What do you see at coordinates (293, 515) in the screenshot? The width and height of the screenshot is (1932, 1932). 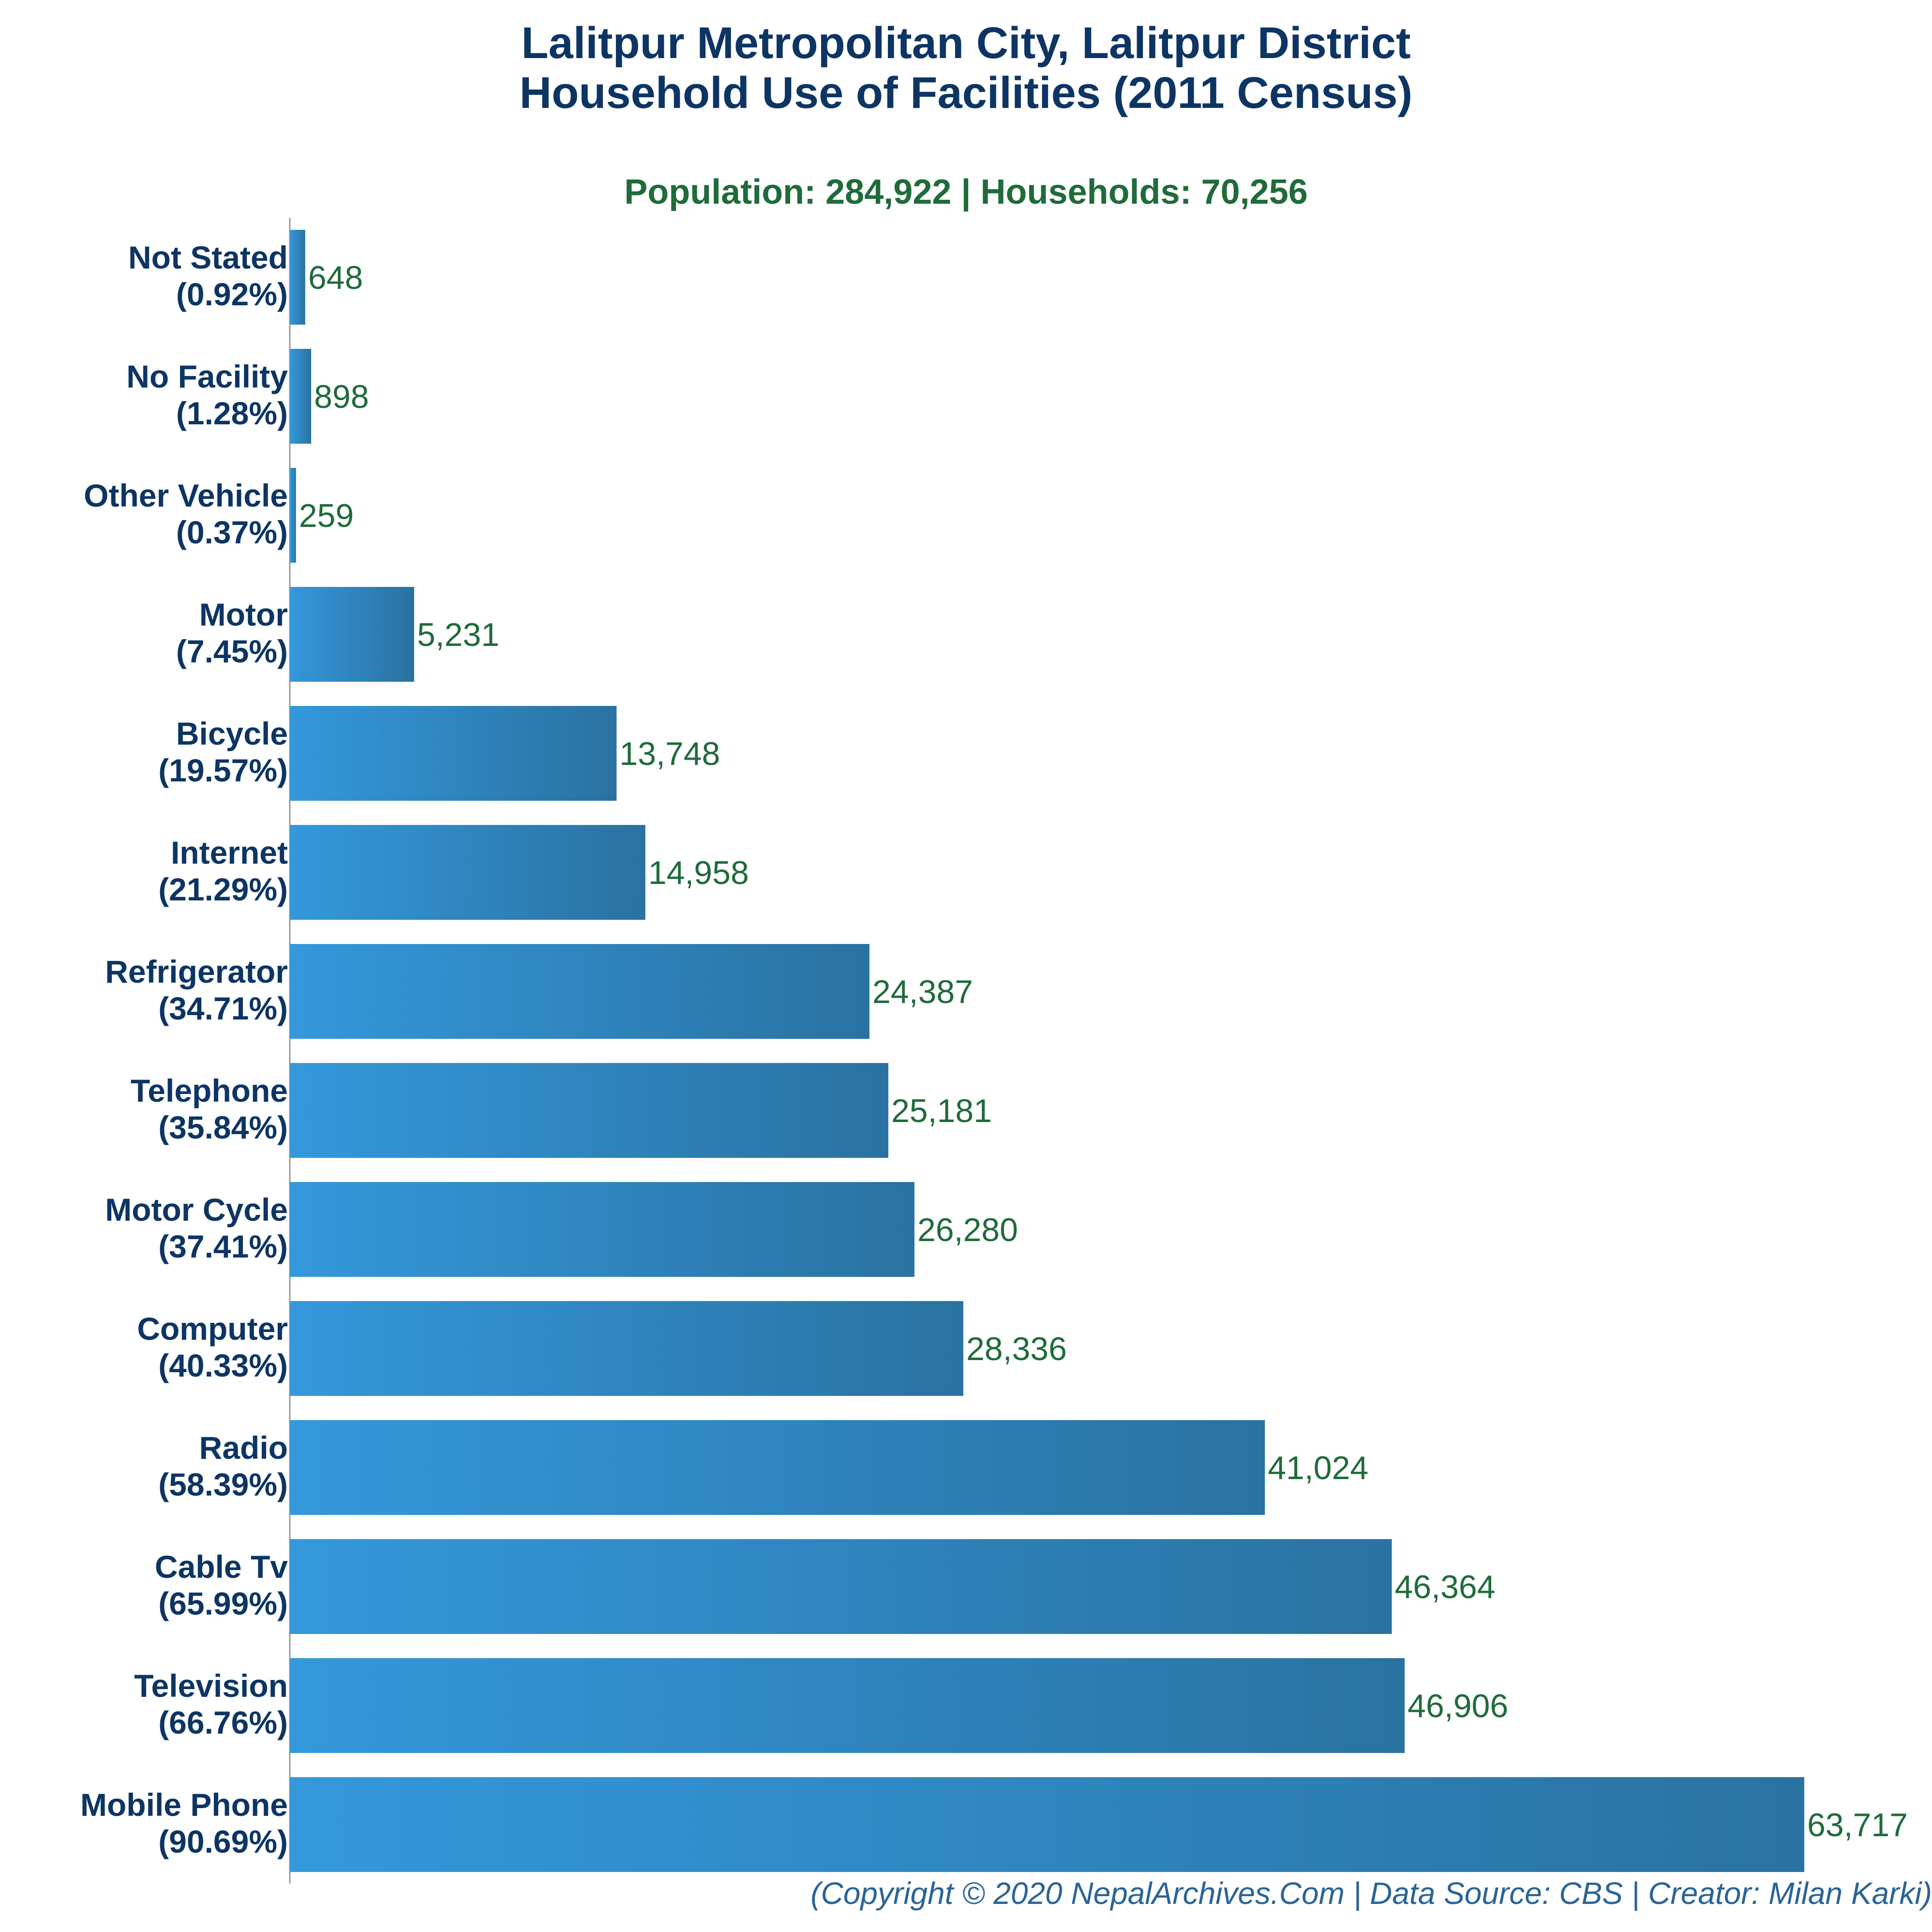 I see `bar-other-vehicle` at bounding box center [293, 515].